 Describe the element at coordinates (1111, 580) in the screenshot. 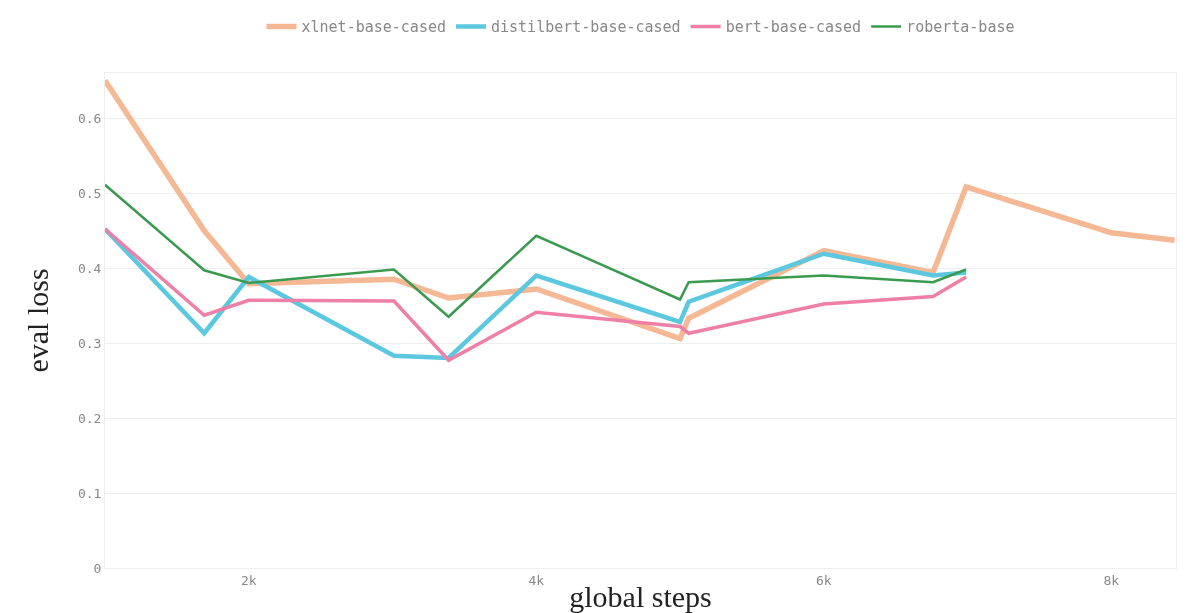

I see `x-tick-label: 8k` at that location.